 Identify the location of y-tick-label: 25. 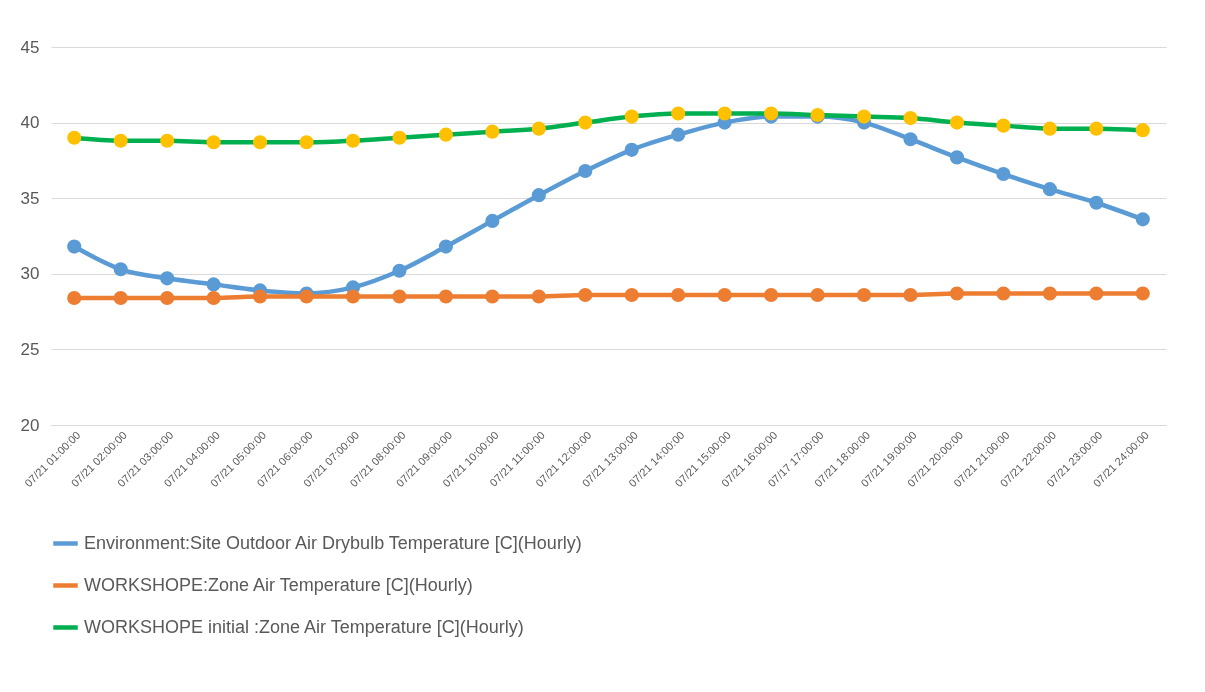
(30, 349).